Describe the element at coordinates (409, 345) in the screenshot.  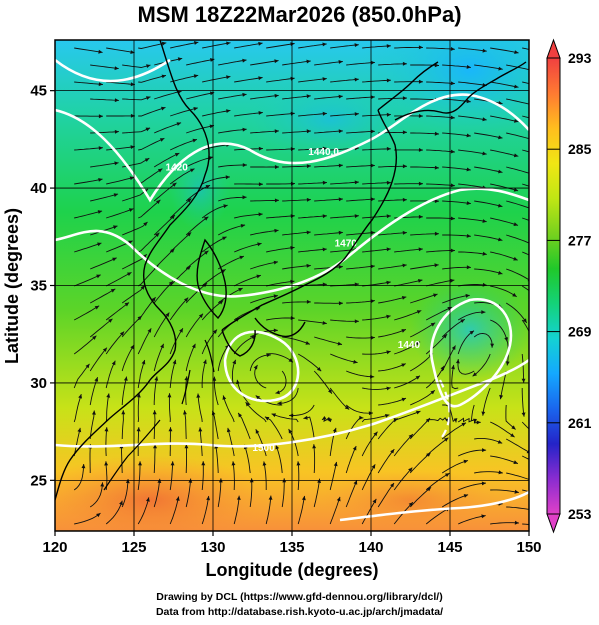
I see `contour-label: 1440` at that location.